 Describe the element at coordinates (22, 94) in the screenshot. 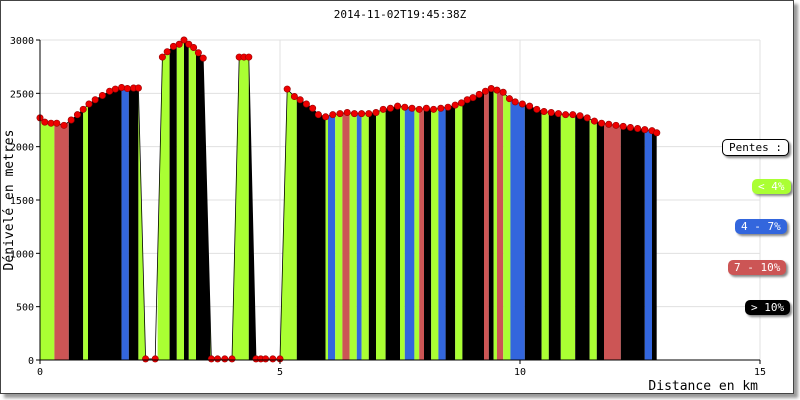

I see `y-tick-label: 2500` at that location.